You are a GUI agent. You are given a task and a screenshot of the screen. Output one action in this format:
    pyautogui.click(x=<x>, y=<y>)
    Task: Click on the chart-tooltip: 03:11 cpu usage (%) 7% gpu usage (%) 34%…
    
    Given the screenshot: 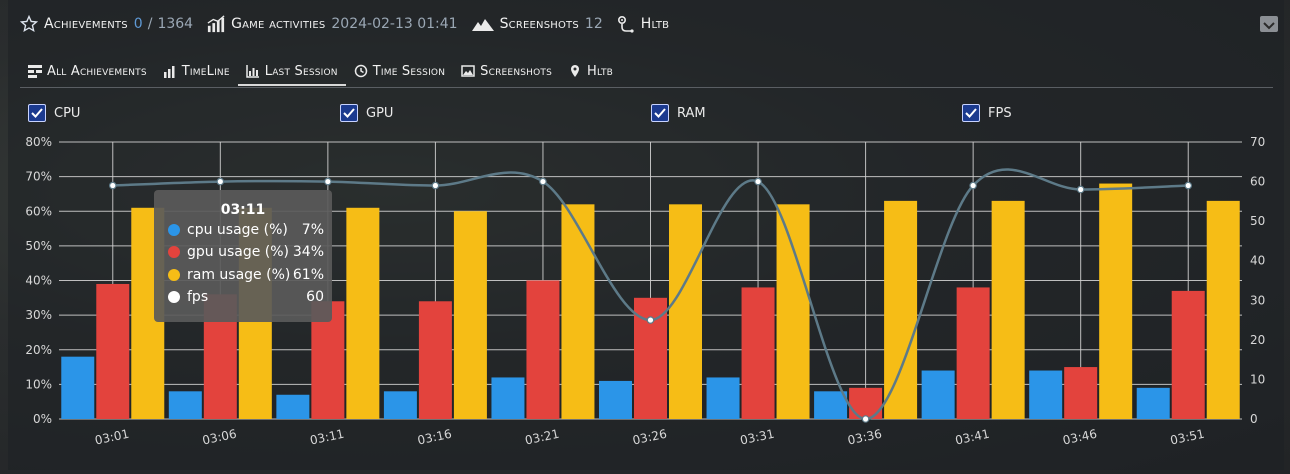 What is the action you would take?
    pyautogui.click(x=243, y=256)
    